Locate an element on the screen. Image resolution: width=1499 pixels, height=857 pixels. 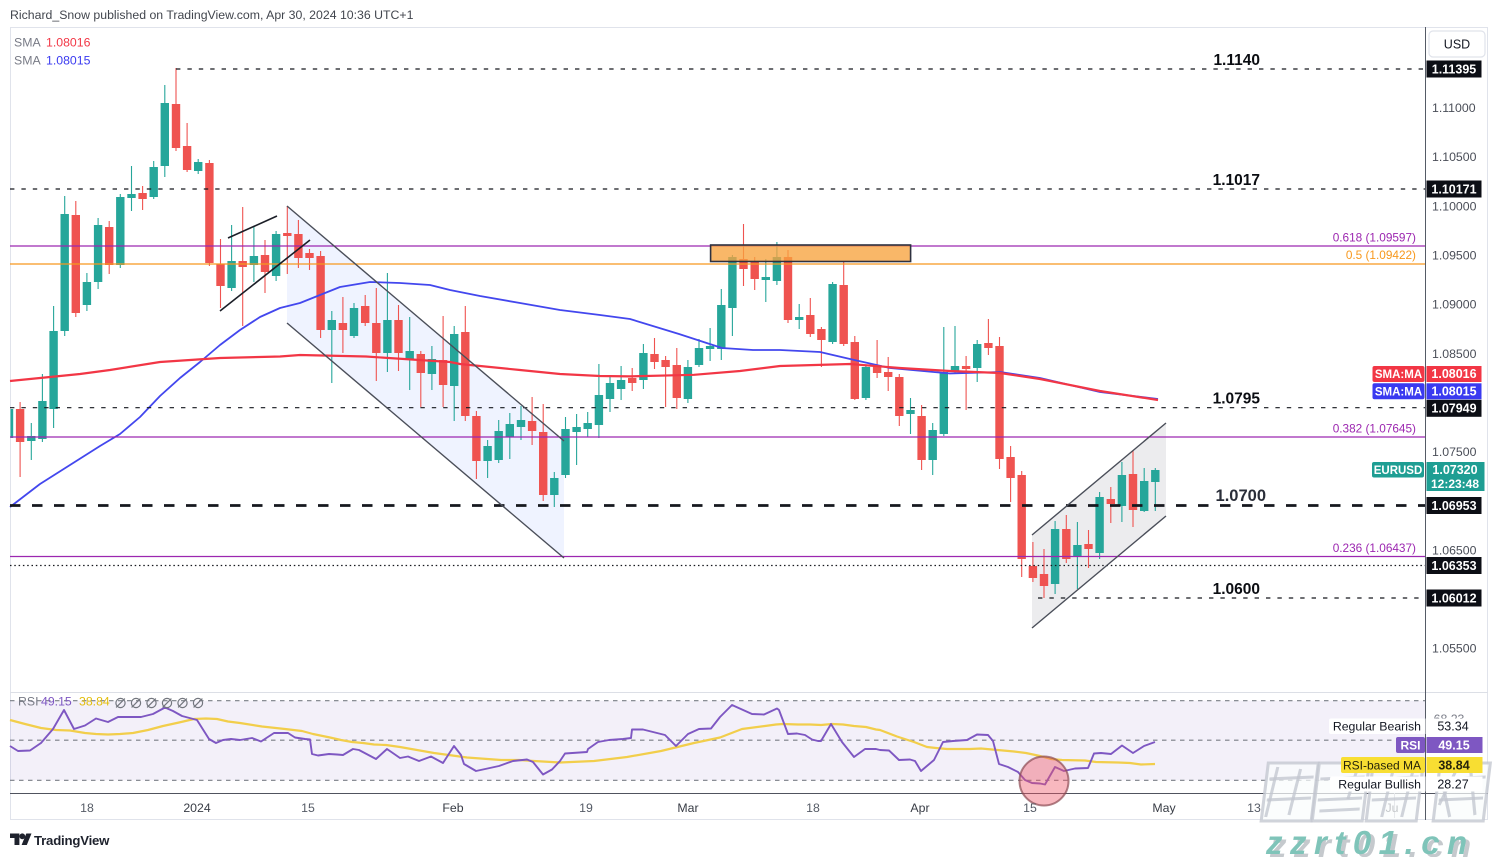
svg-text: 1.07949 is located at coordinates (1453, 409).